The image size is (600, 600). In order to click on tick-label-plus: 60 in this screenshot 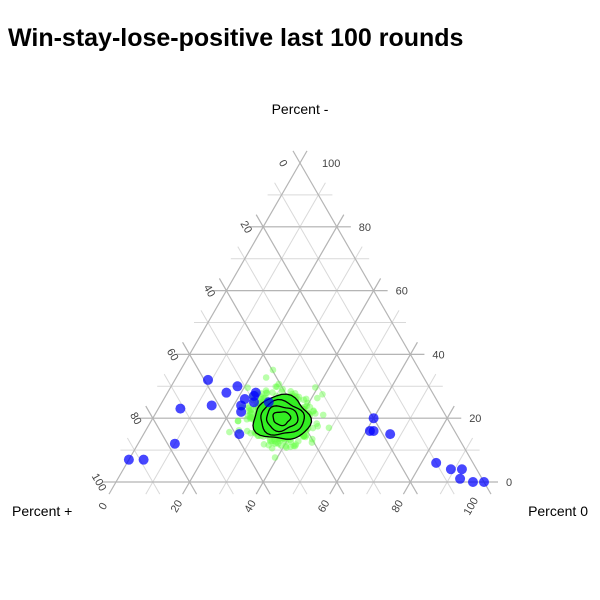, I will do `click(172, 355)`.